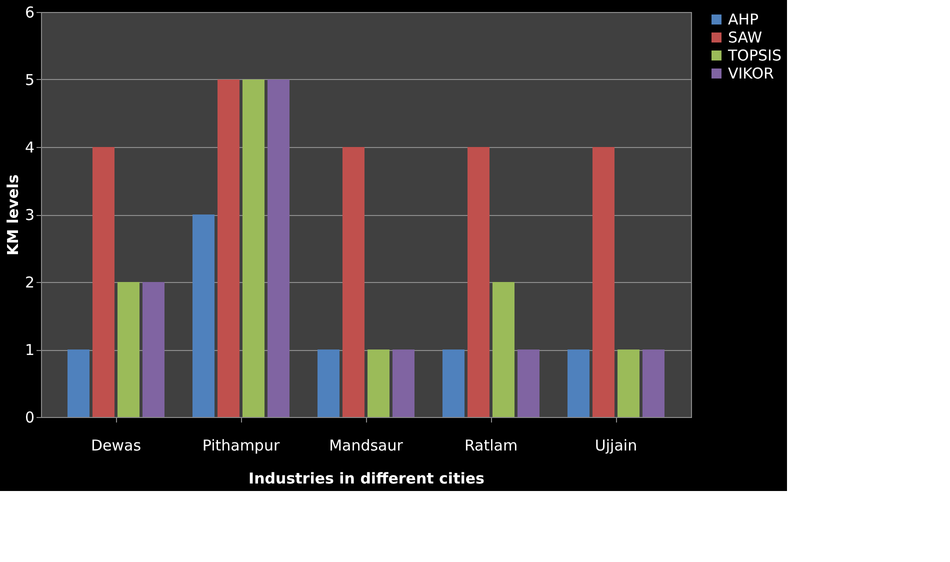 This screenshot has height=562, width=950. I want to click on x-tick-label: Pithampur, so click(241, 445).